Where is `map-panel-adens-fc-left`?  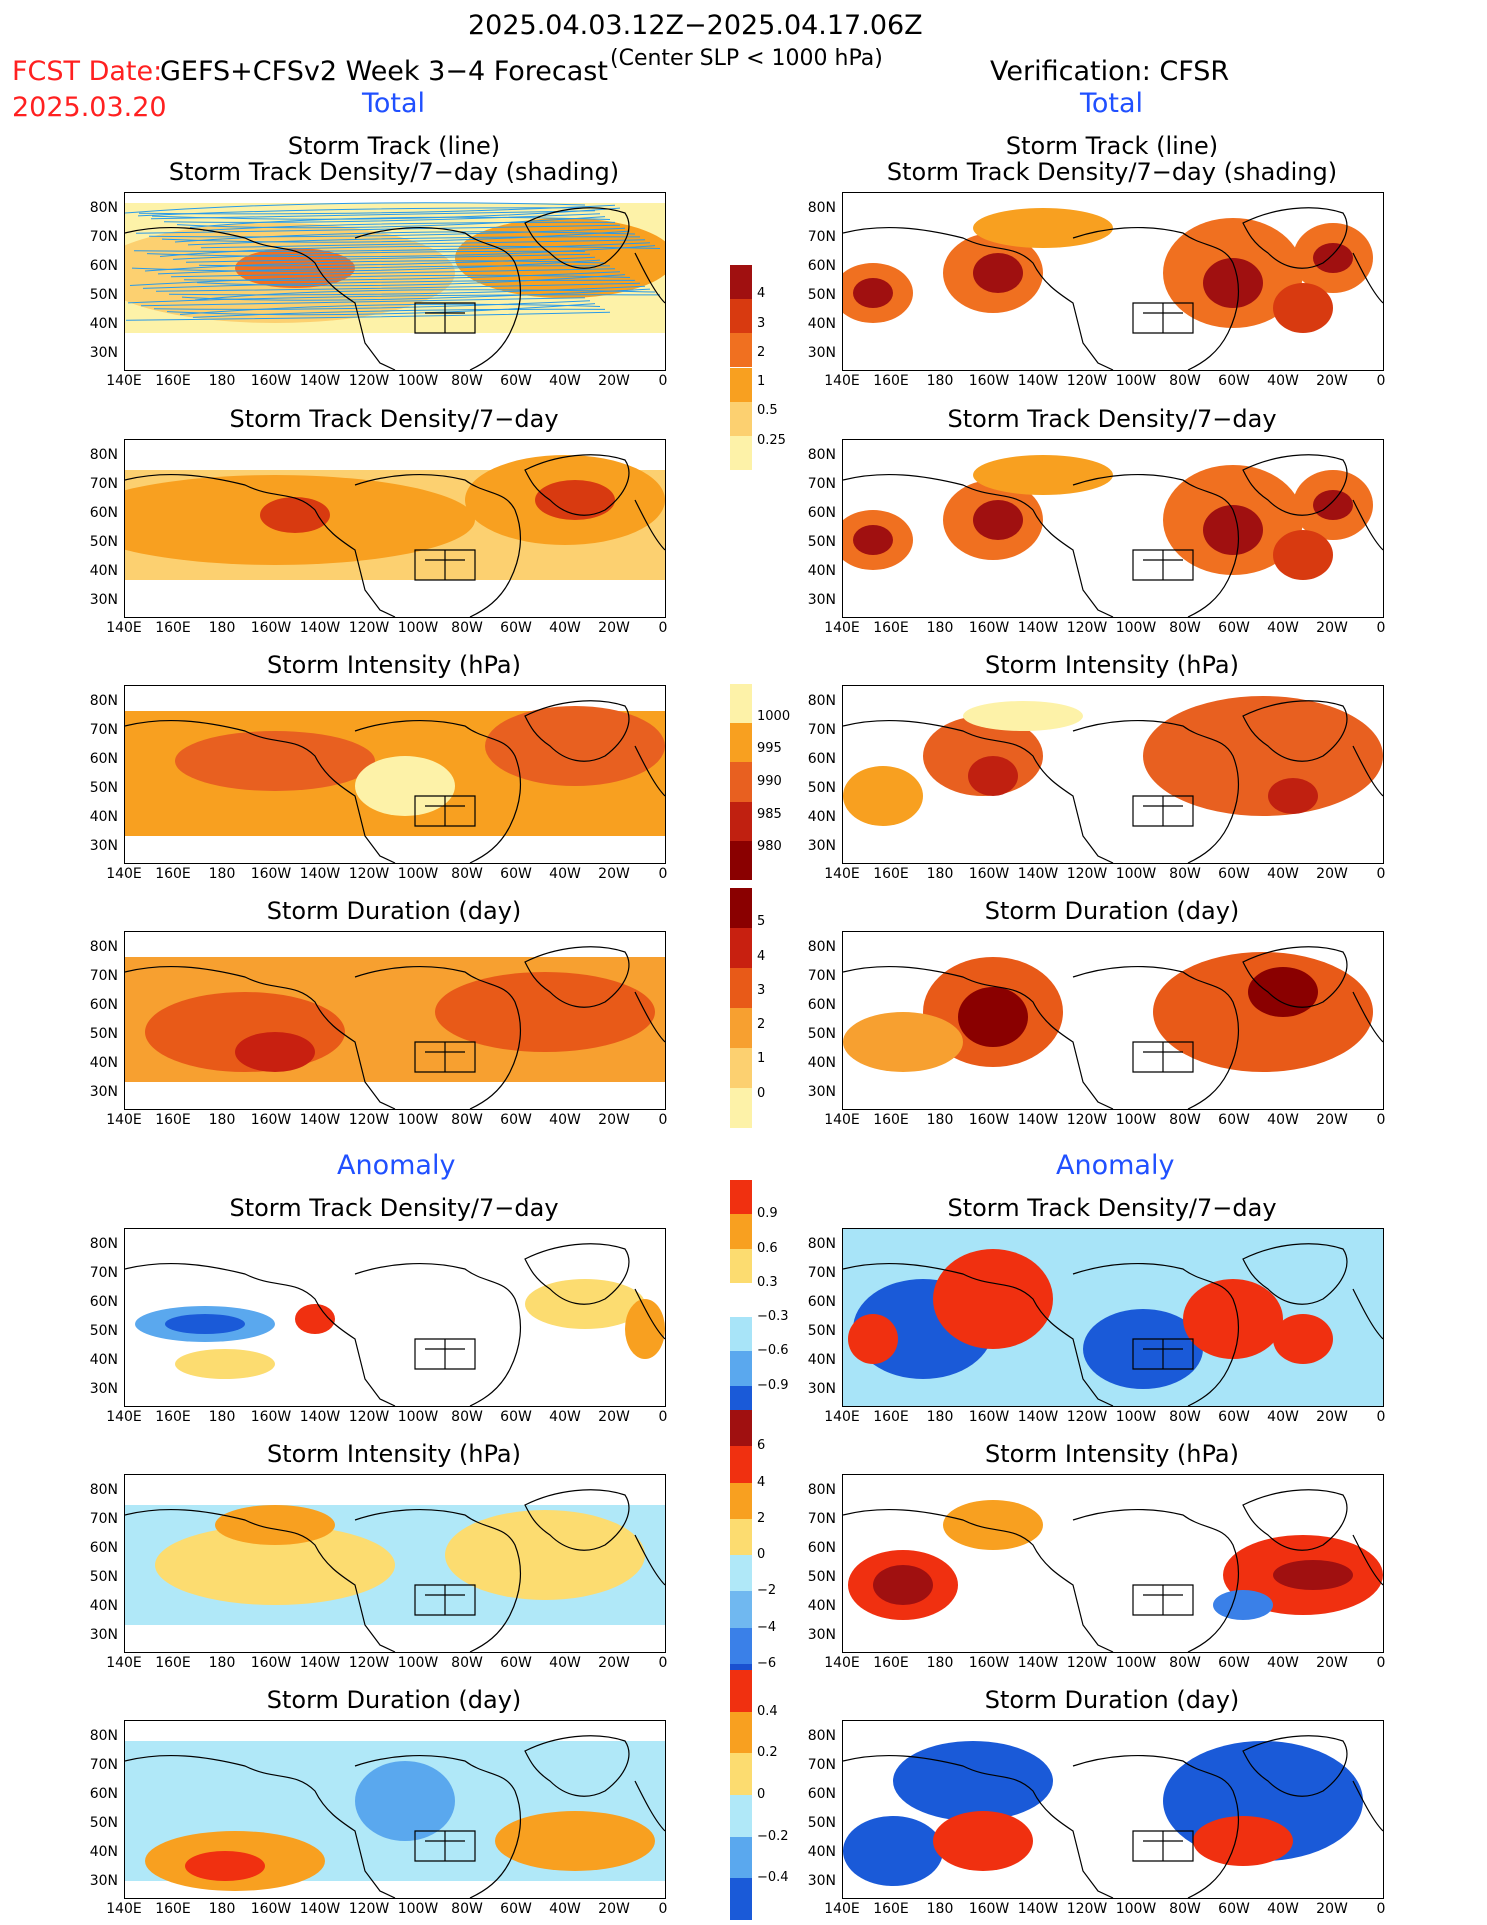 map-panel-adens-fc-left is located at coordinates (395, 1317).